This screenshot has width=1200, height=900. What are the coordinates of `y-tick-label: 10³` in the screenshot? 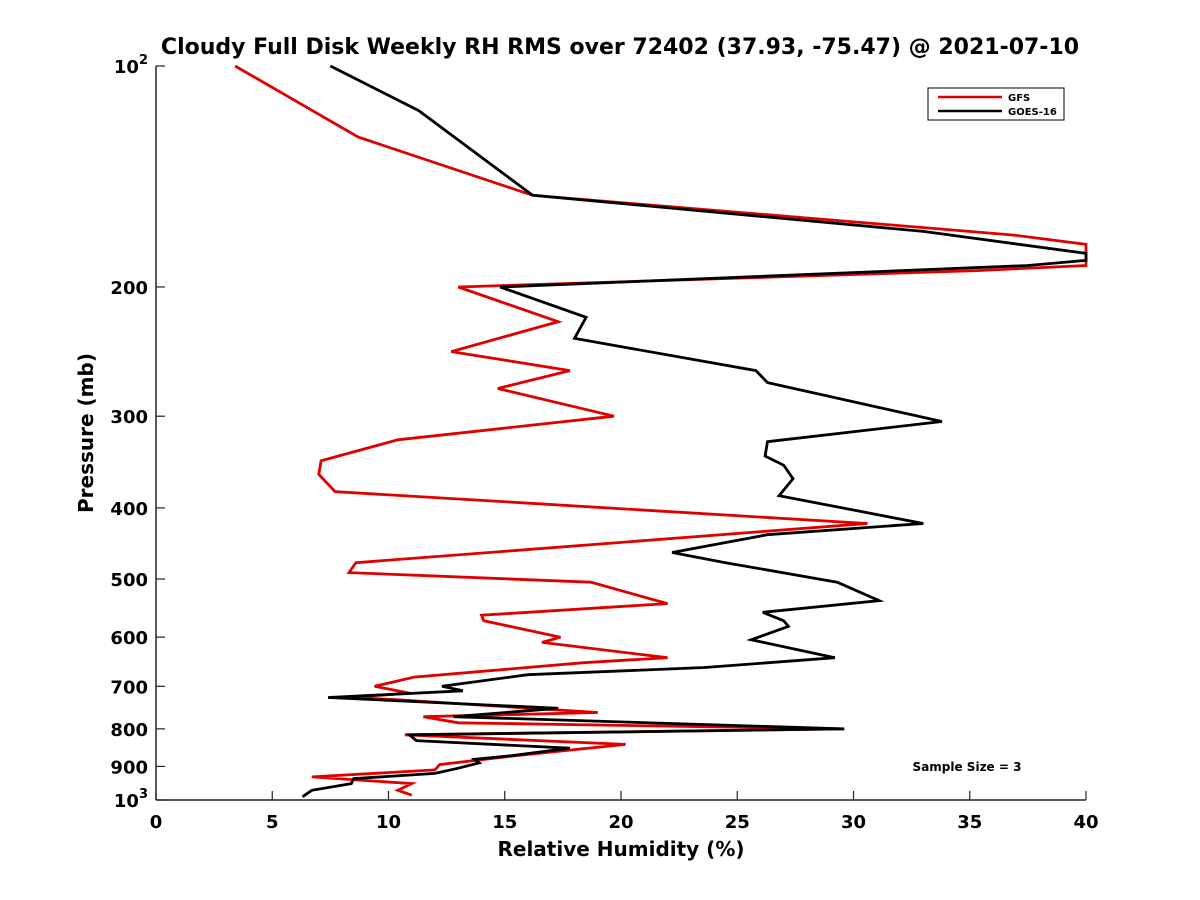 It's located at (131, 799).